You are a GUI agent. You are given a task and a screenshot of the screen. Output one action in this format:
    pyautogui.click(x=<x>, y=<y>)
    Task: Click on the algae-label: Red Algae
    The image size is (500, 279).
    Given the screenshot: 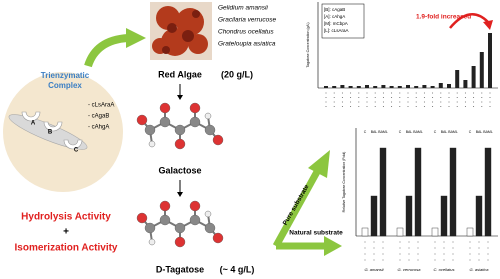 What is the action you would take?
    pyautogui.click(x=180, y=74)
    